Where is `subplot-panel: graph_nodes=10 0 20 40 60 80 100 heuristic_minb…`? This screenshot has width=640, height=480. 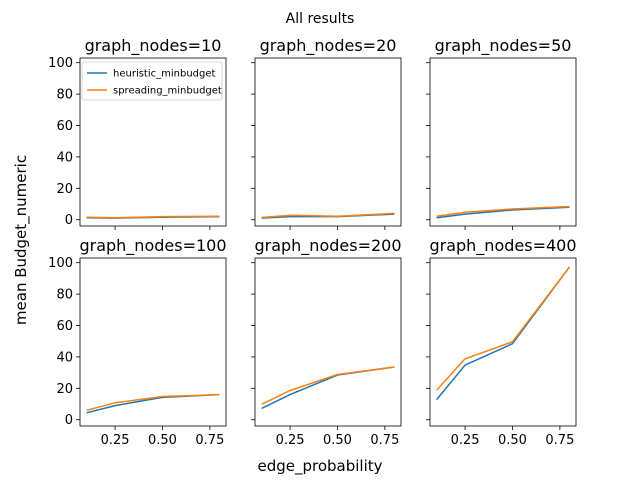 subplot-panel: graph_nodes=10 0 20 40 60 80 100 heuristic_minb… is located at coordinates (137, 133).